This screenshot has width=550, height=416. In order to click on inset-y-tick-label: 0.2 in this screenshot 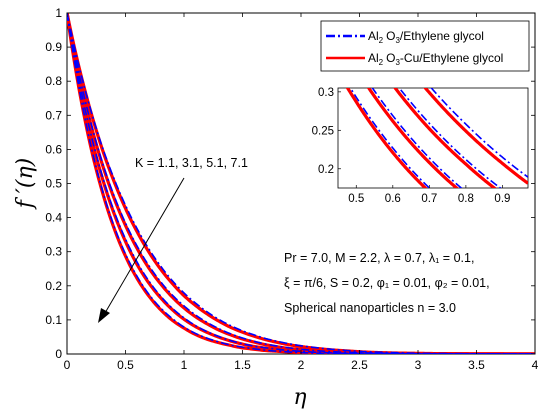, I will do `click(326, 170)`.